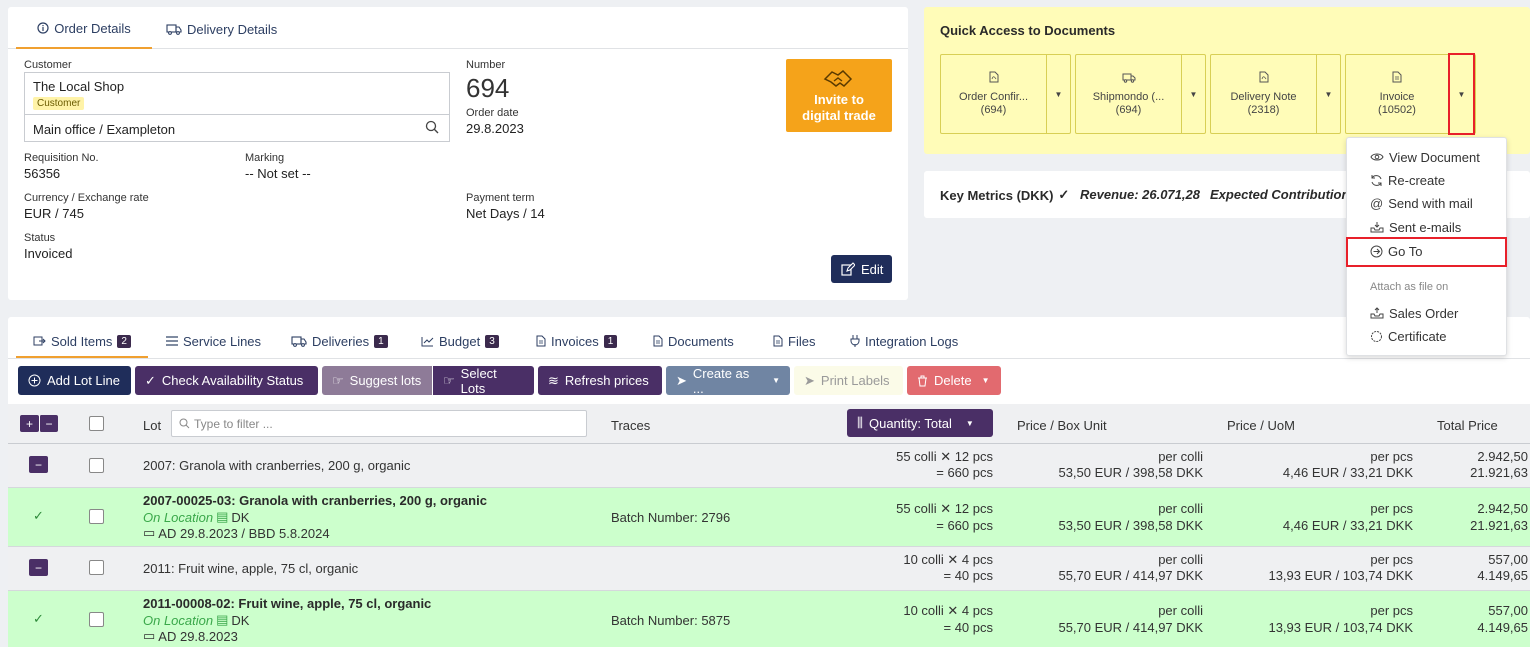 The width and height of the screenshot is (1530, 647). I want to click on tab-documents: Documents, so click(693, 341).